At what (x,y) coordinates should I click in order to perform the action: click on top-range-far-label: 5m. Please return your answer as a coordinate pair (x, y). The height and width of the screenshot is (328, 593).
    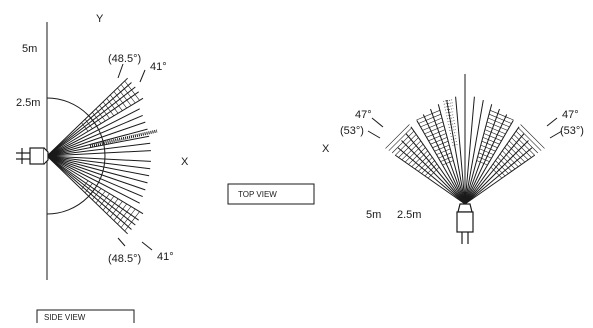
    Looking at the image, I should click on (373, 215).